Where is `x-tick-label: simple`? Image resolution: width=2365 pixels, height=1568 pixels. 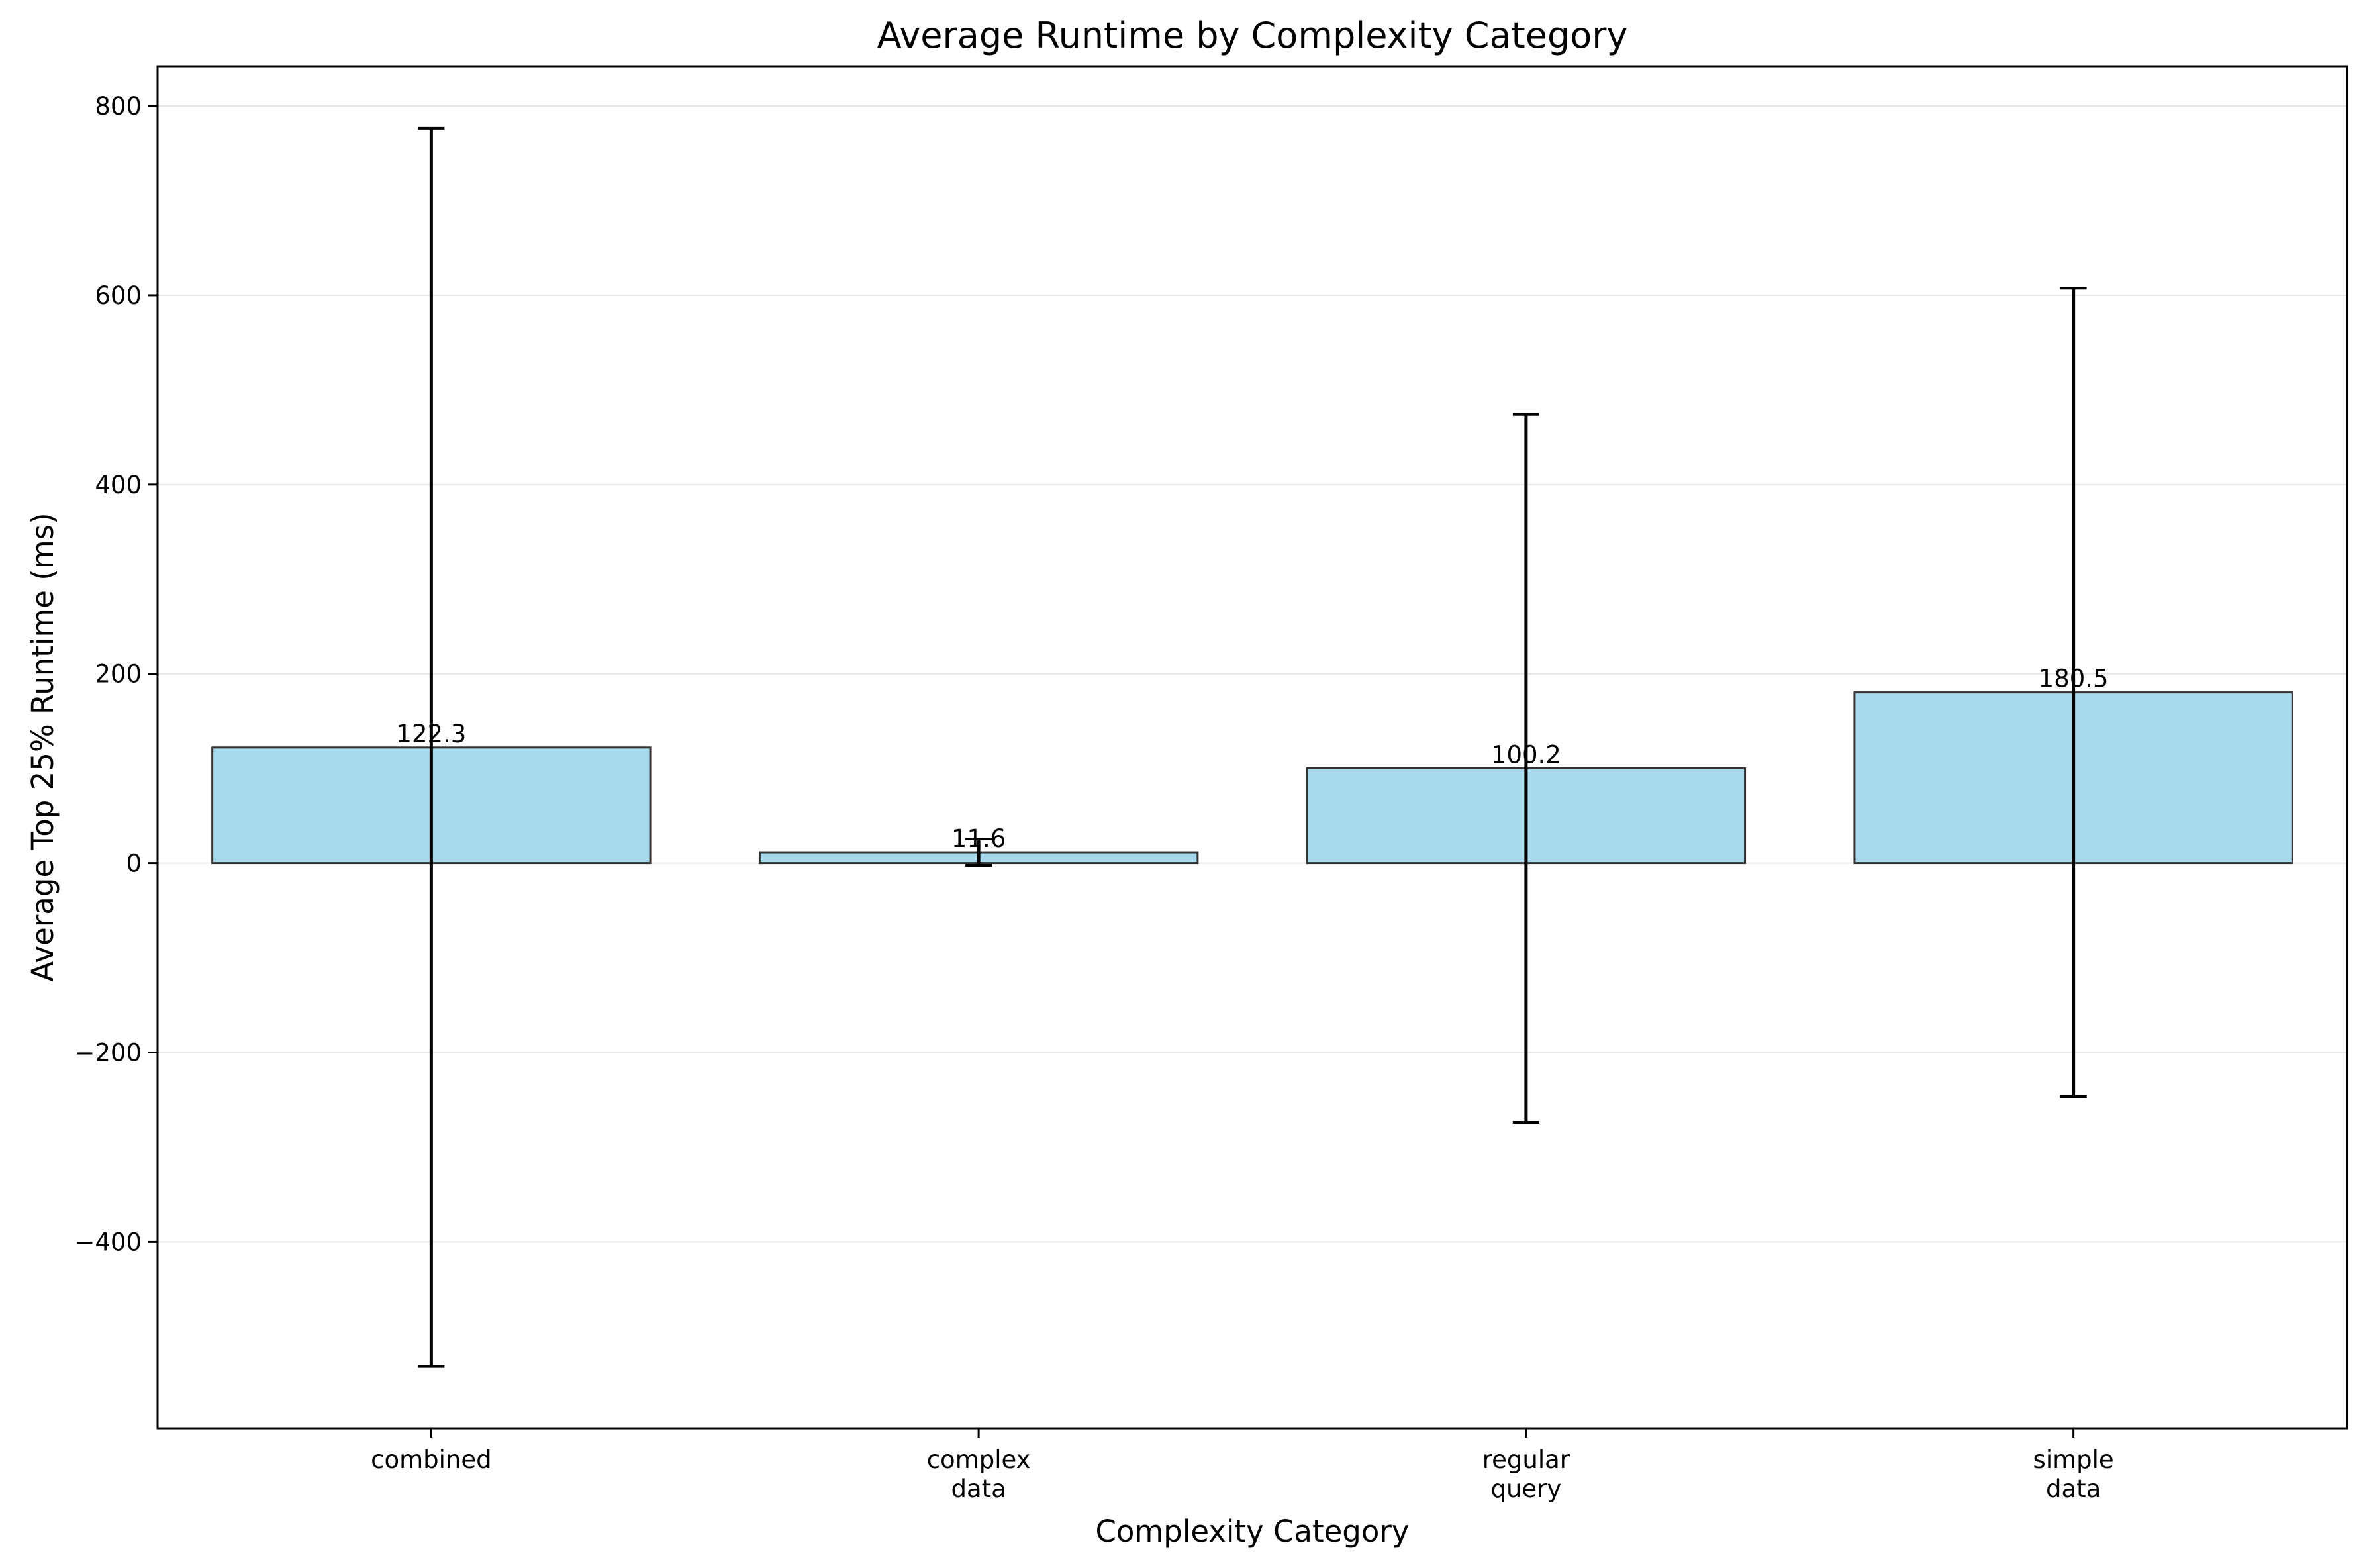
x-tick-label: simple is located at coordinates (2073, 1460).